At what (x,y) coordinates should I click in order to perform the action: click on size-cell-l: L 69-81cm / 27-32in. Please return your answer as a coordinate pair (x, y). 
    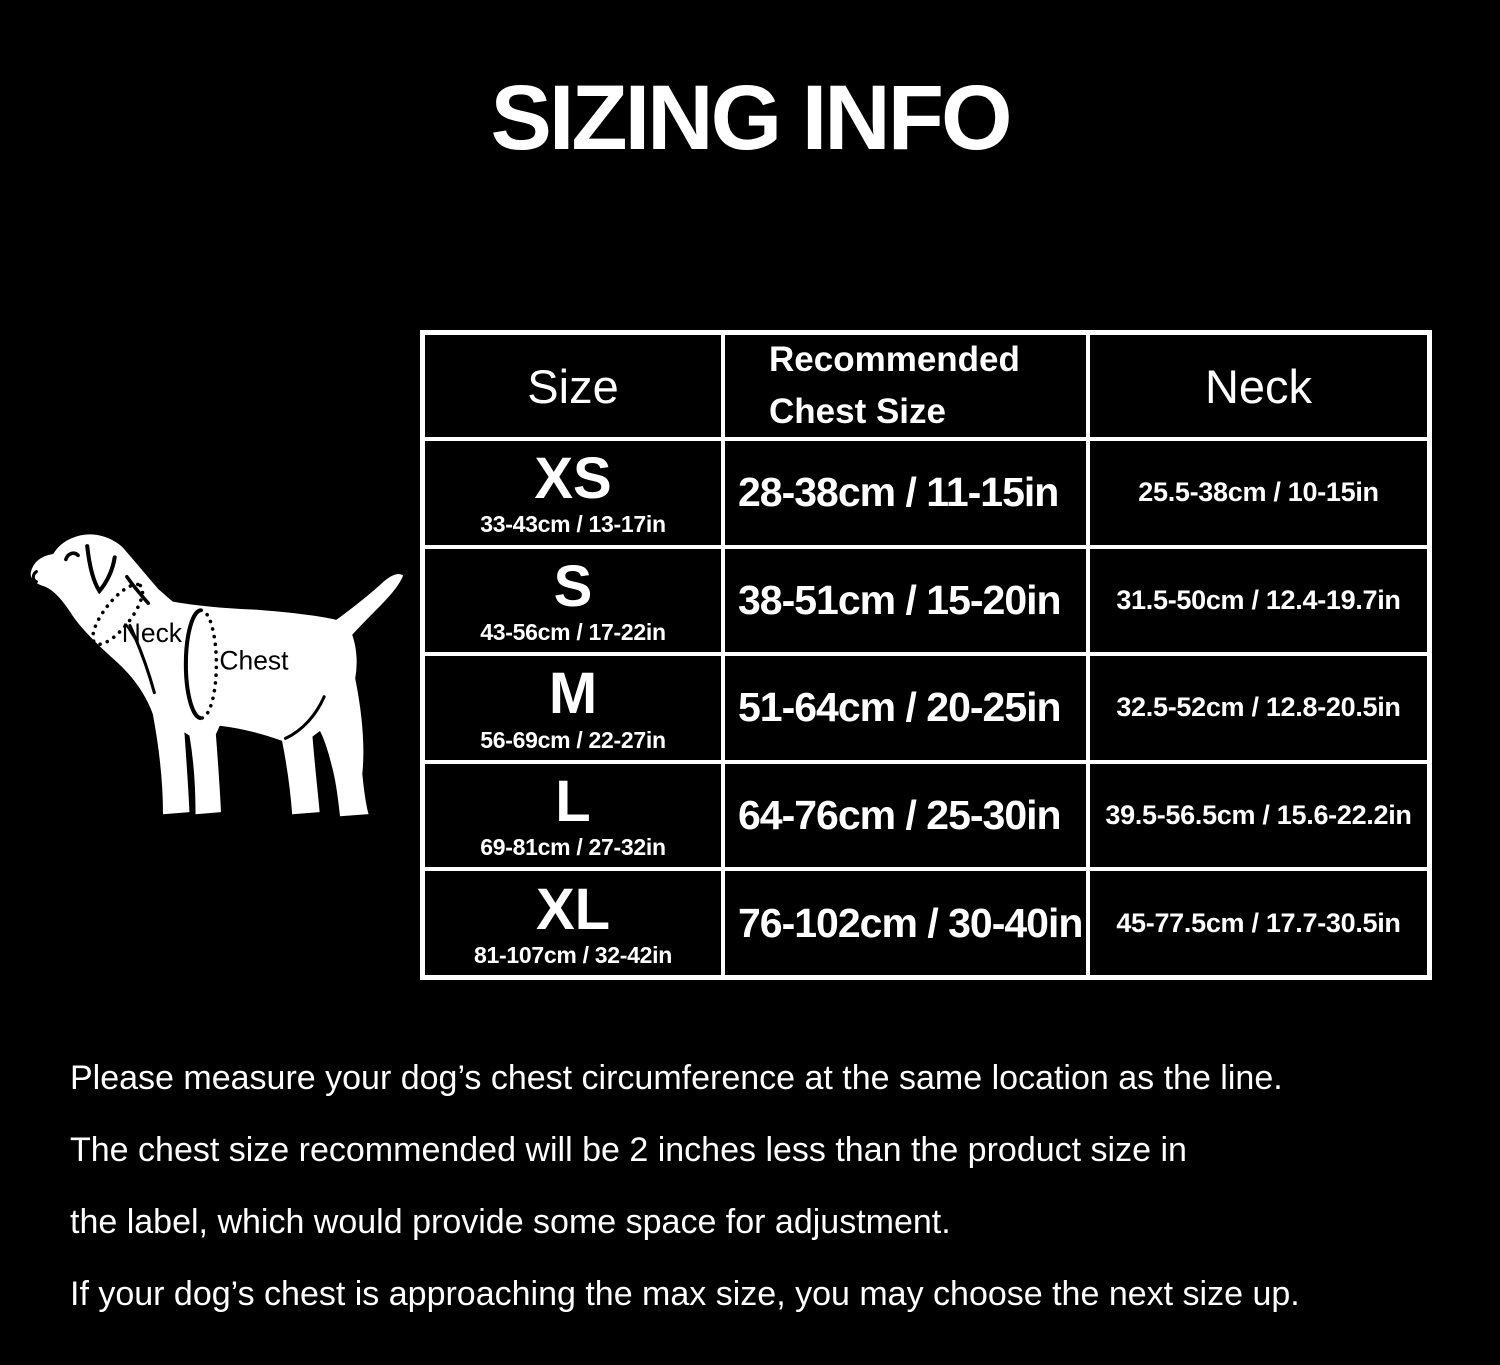
    Looking at the image, I should click on (573, 815).